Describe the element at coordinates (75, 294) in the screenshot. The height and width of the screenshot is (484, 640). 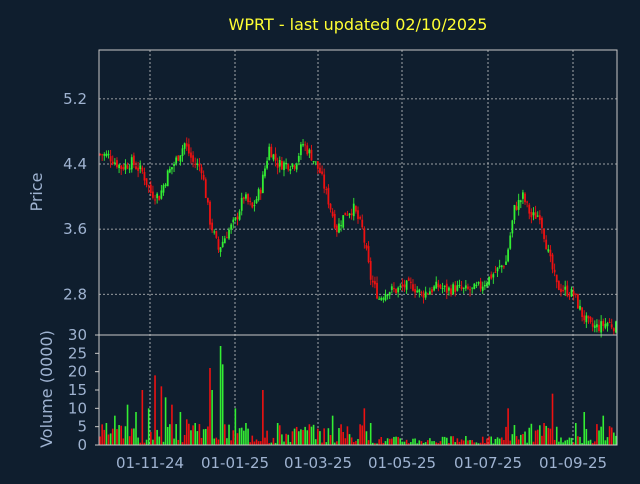
I see `price-tick-label: 2.8` at that location.